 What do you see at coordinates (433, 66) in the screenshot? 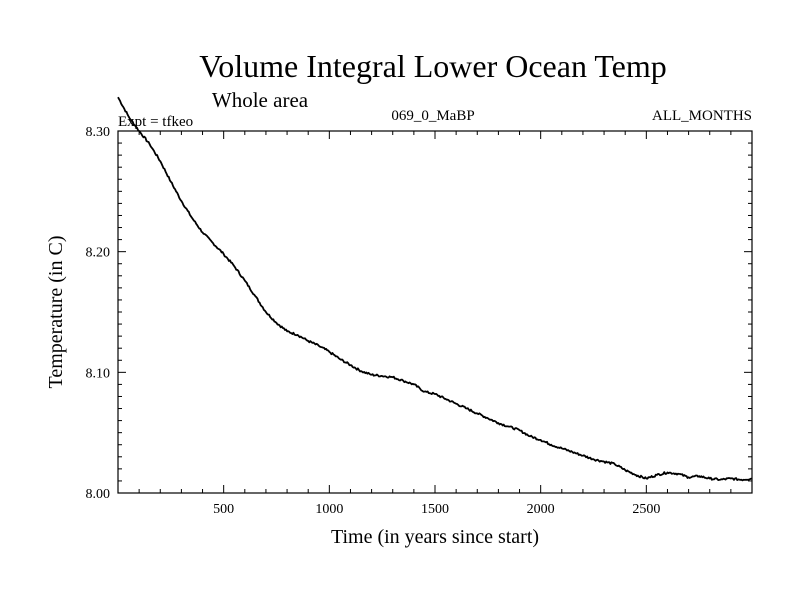
I see `chart-title: Volume Integral Lower Ocean Temp` at bounding box center [433, 66].